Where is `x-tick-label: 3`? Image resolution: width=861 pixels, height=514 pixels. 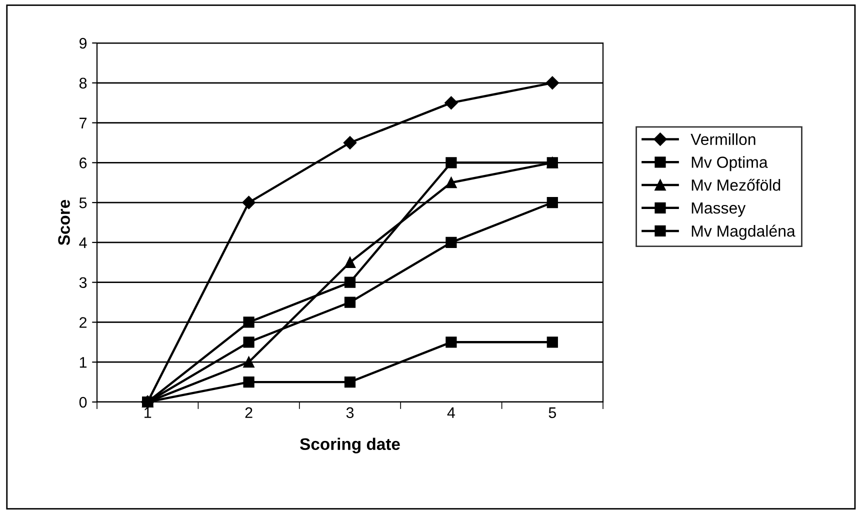 x-tick-label: 3 is located at coordinates (350, 412).